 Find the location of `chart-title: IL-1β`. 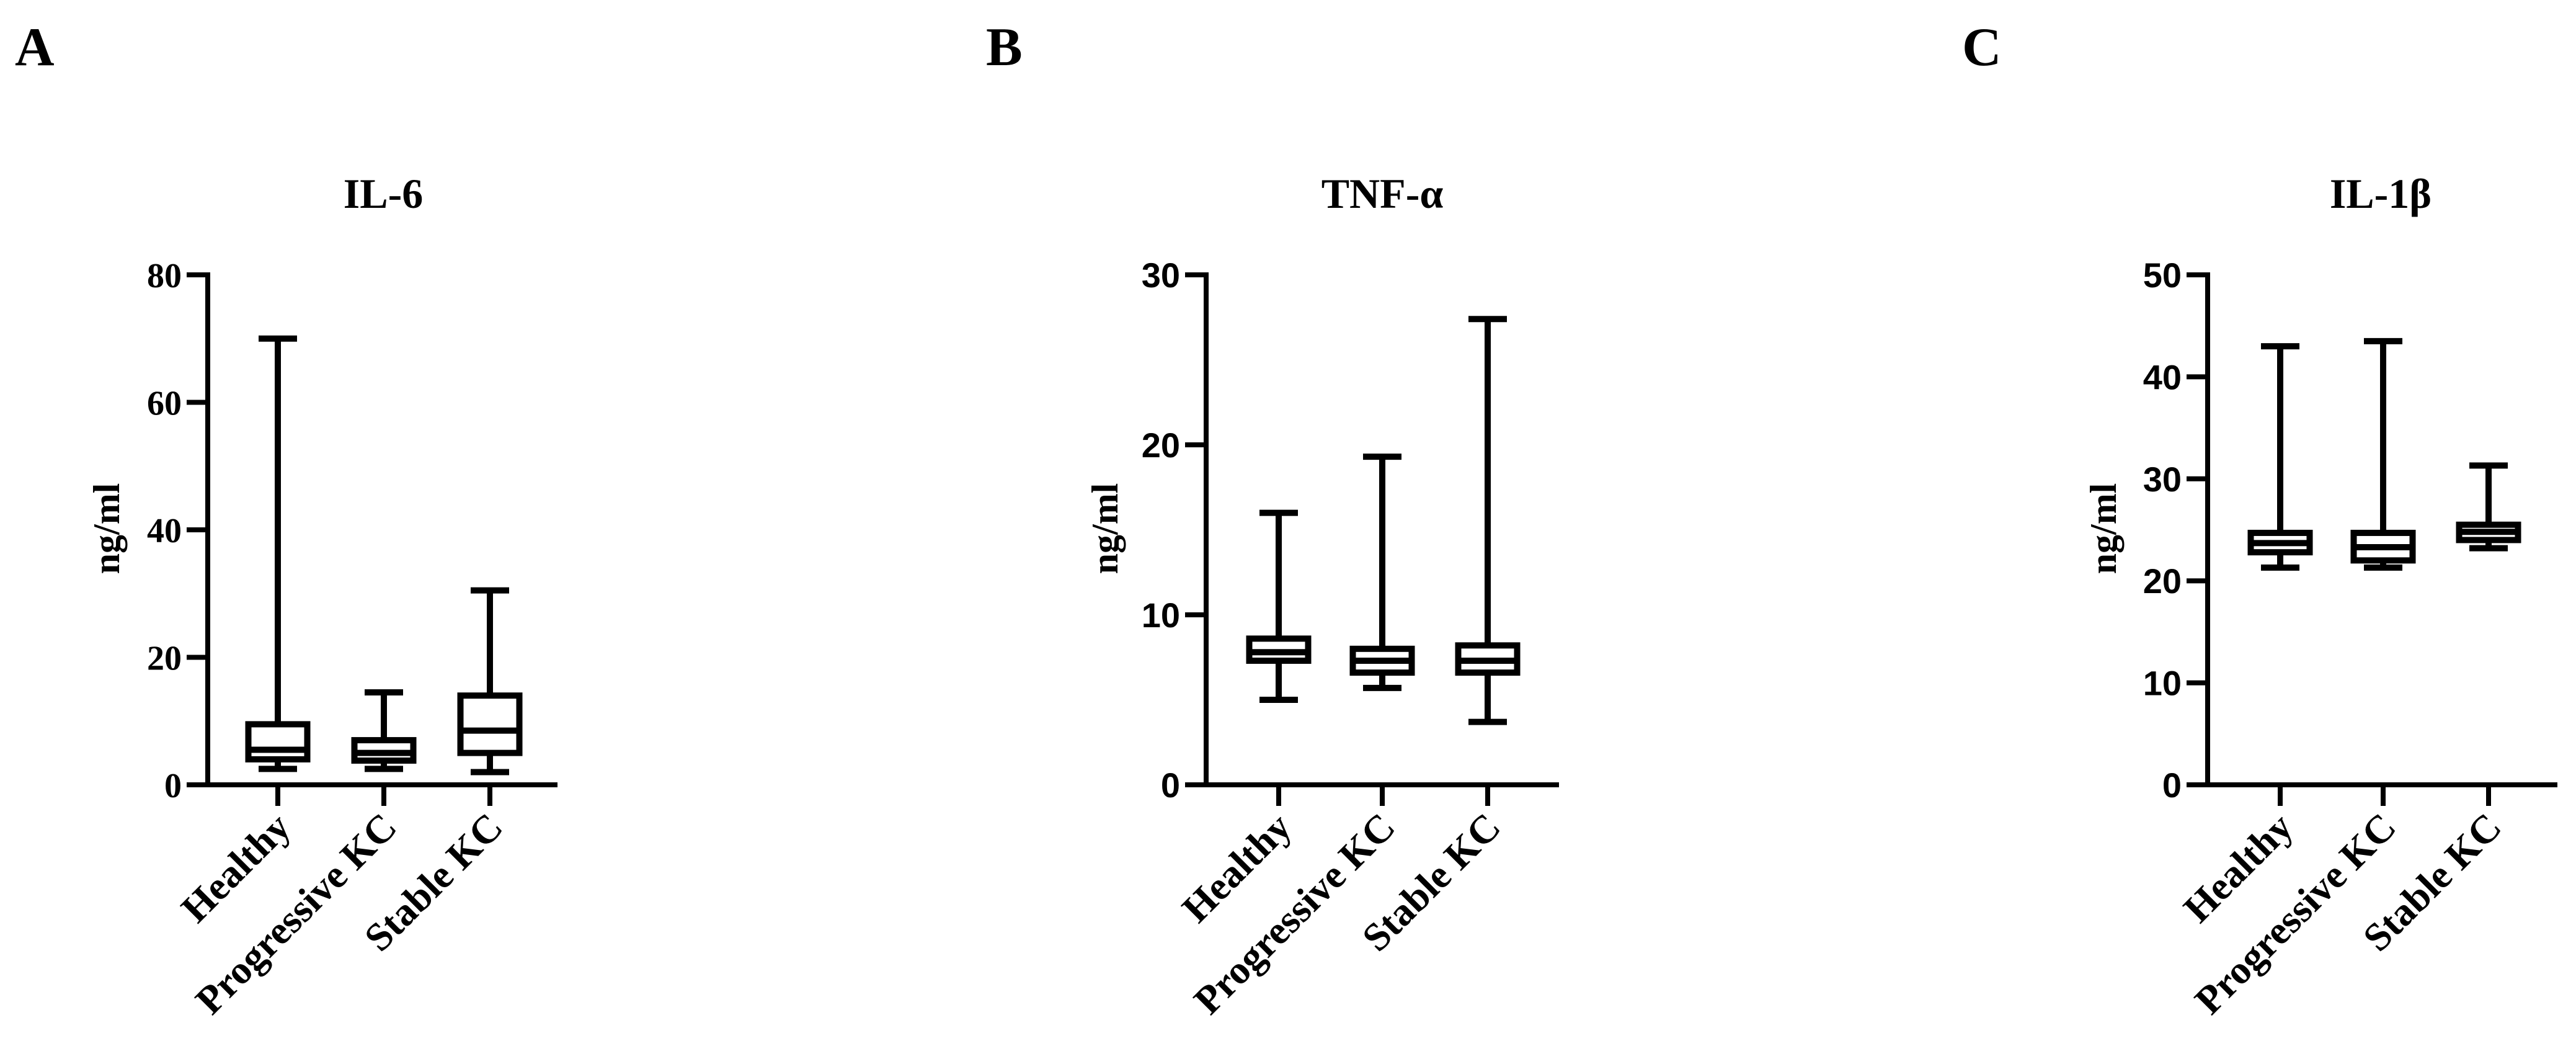

chart-title: IL-1β is located at coordinates (2381, 193).